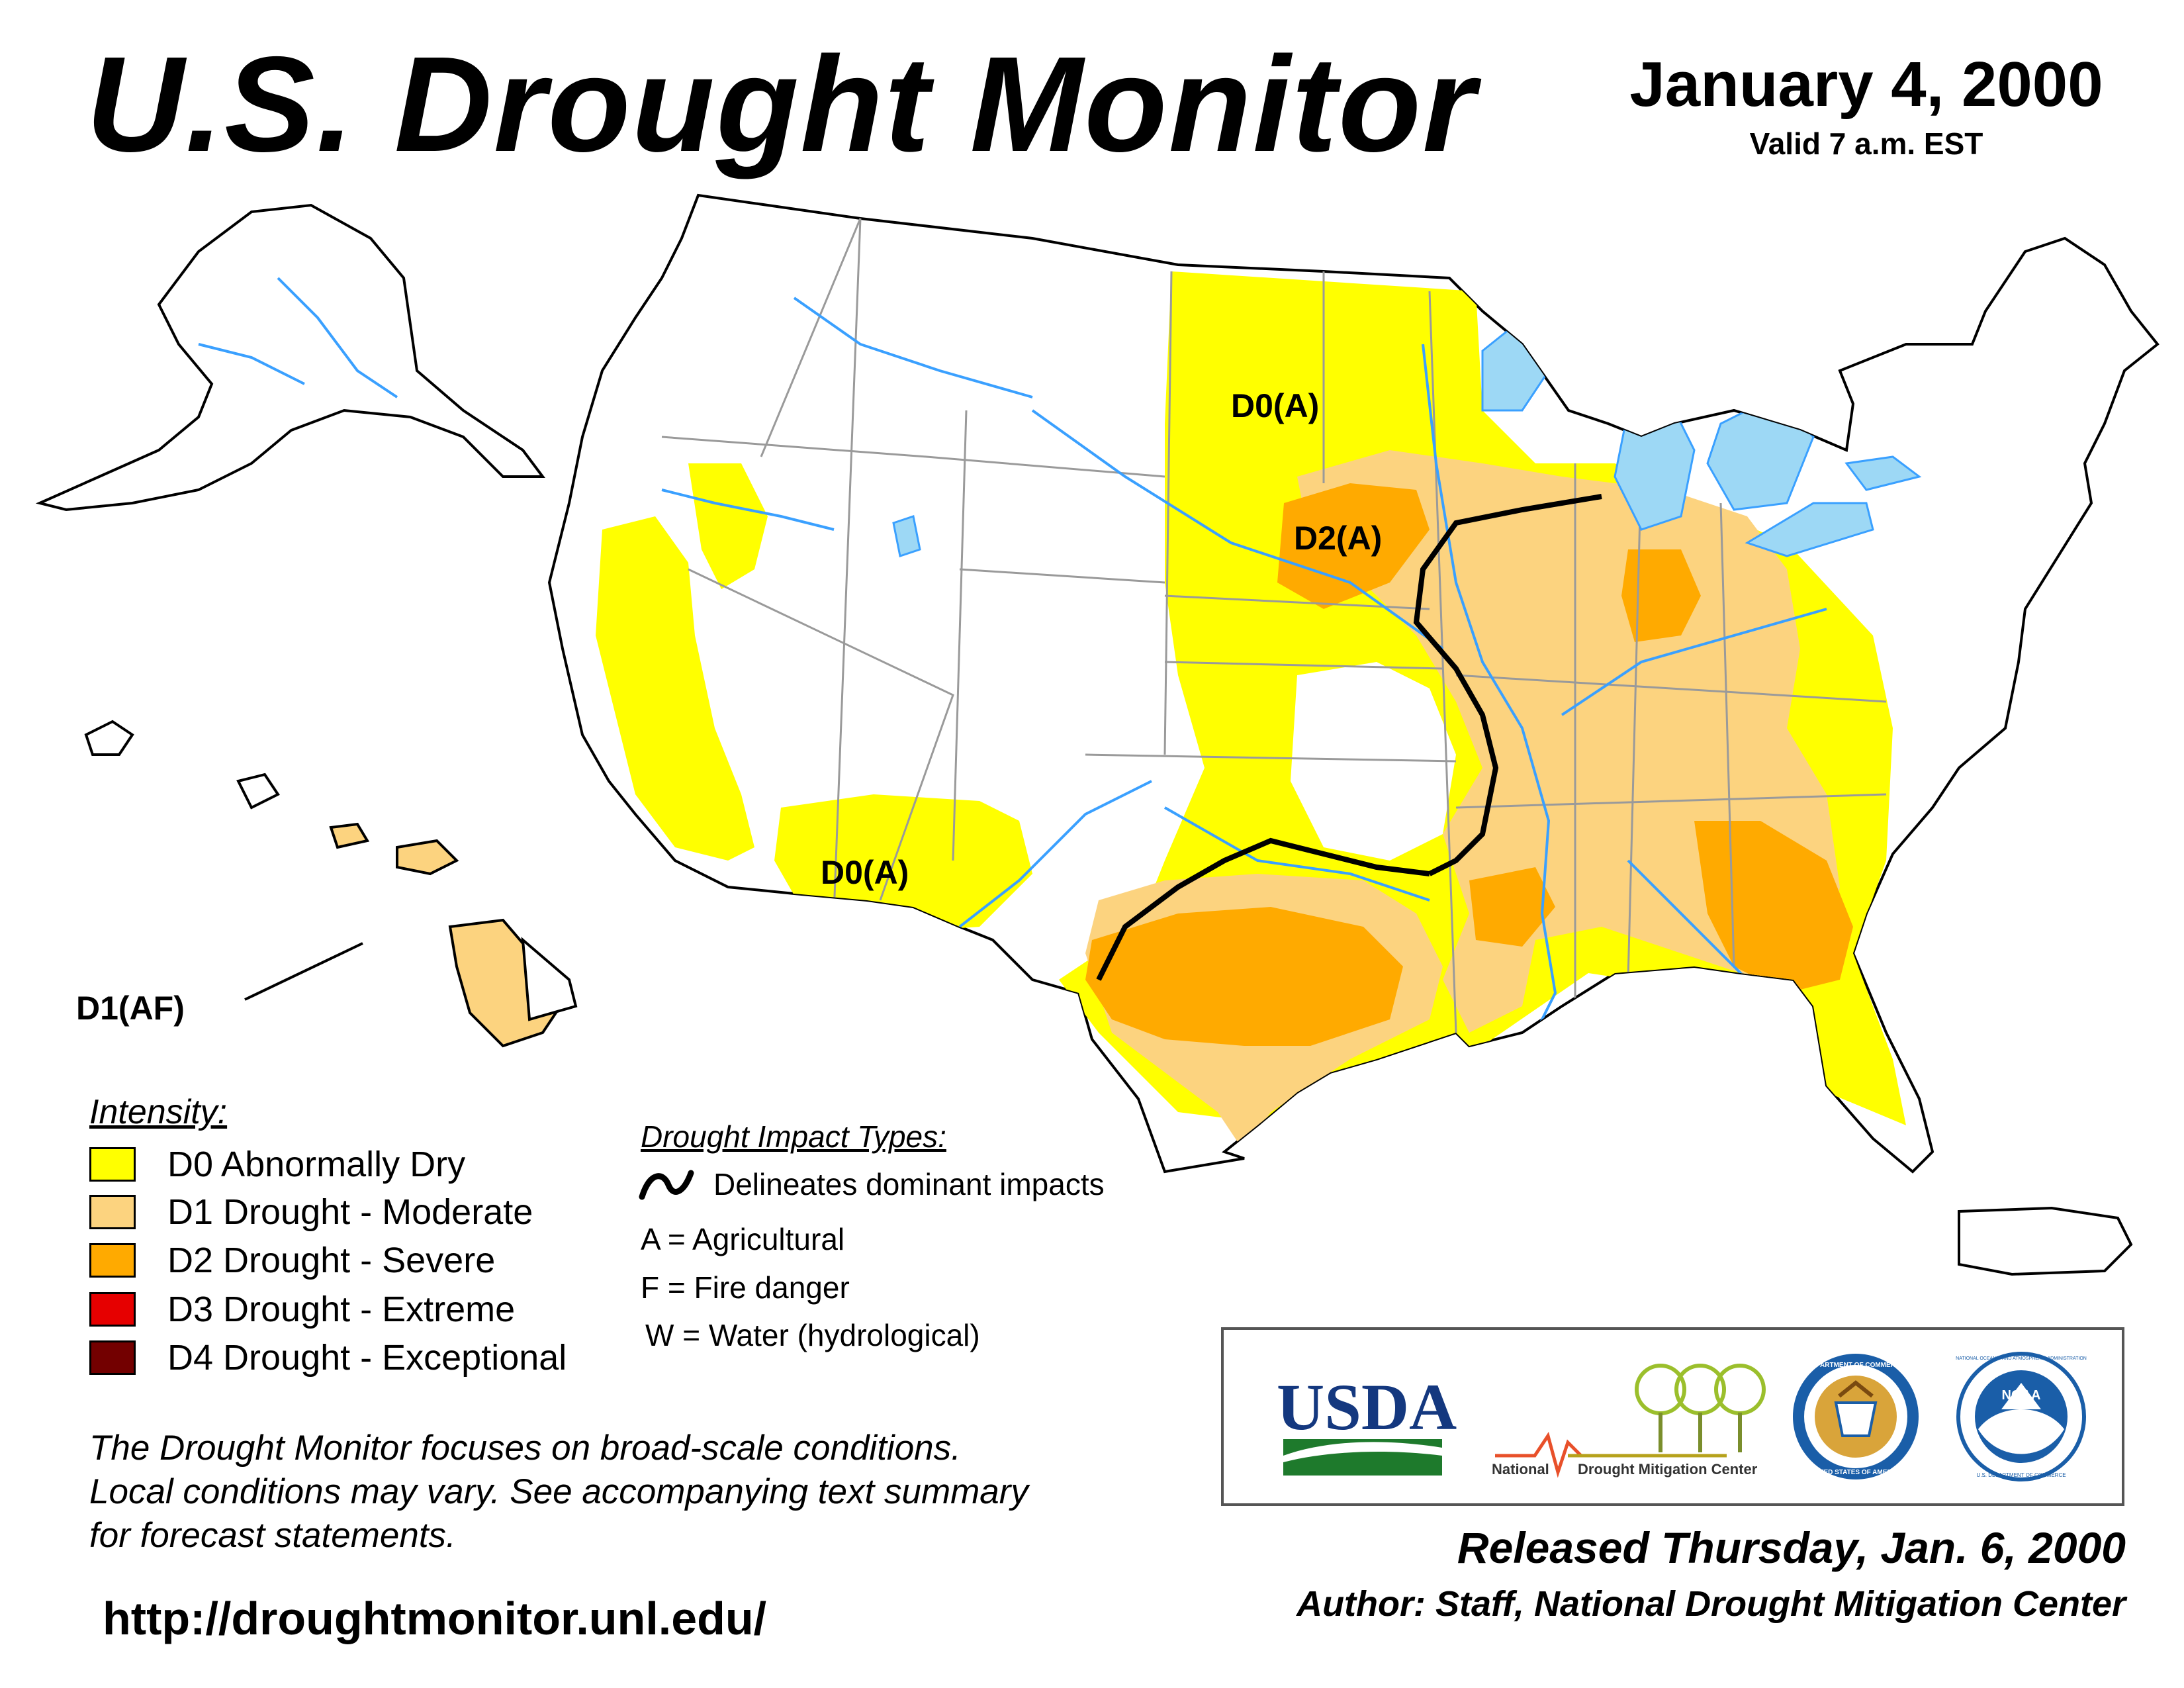  Describe the element at coordinates (303, 971) in the screenshot. I see `hawaii-label-leader` at that location.